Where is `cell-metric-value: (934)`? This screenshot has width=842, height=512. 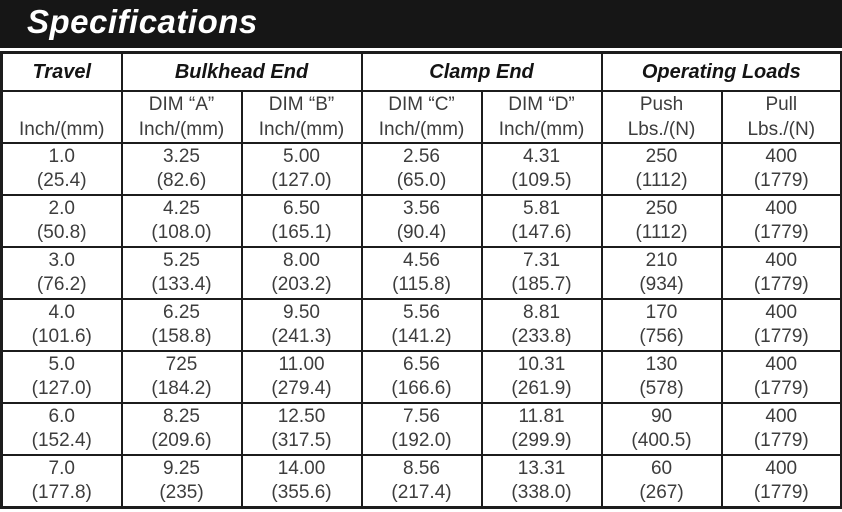
cell-metric-value: (934) is located at coordinates (661, 284).